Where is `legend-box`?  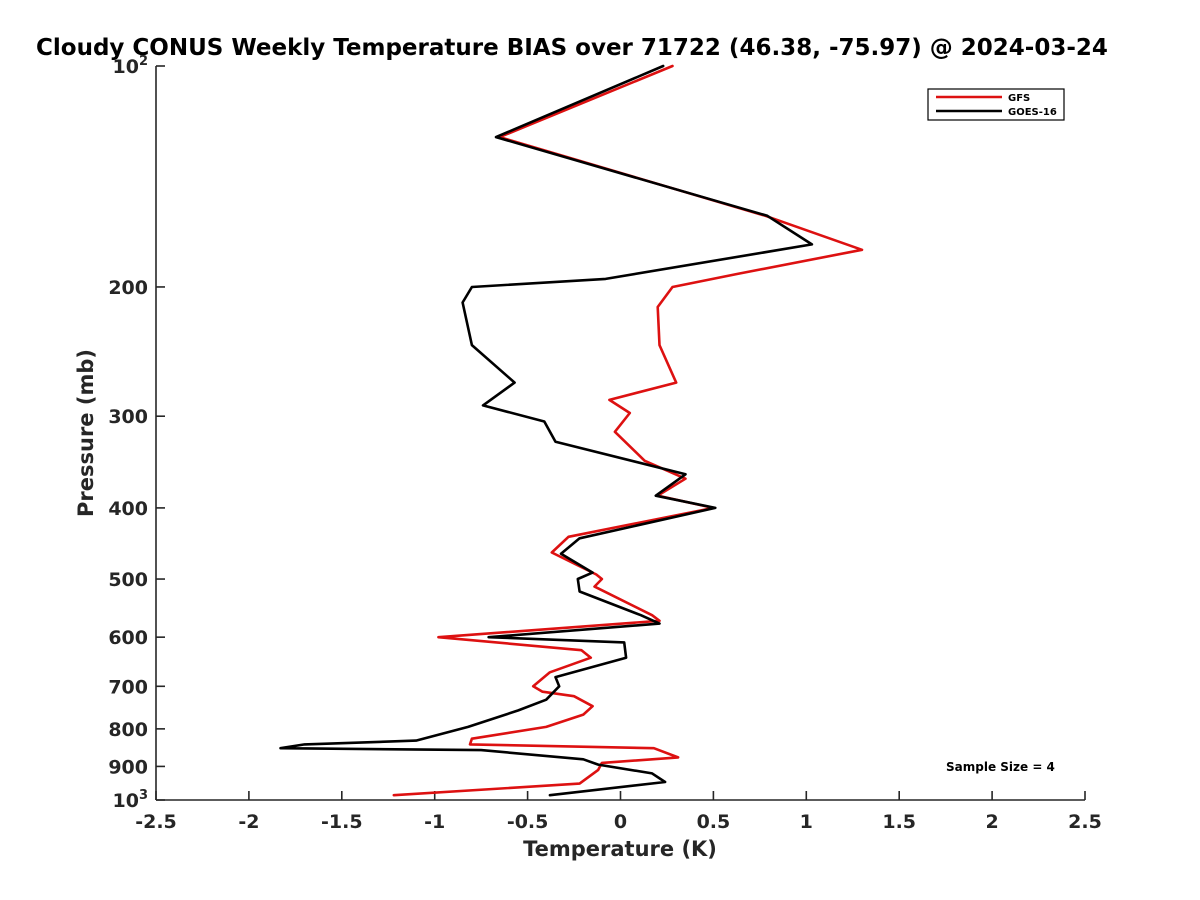 legend-box is located at coordinates (996, 104).